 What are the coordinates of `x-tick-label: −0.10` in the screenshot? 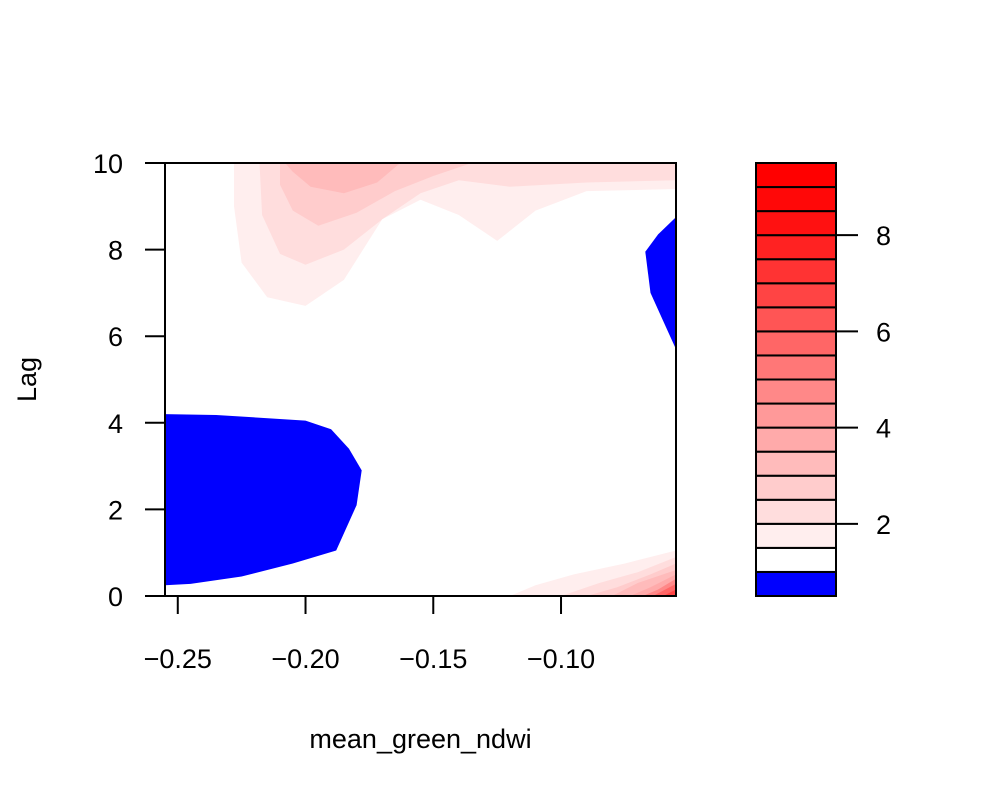 It's located at (561, 659).